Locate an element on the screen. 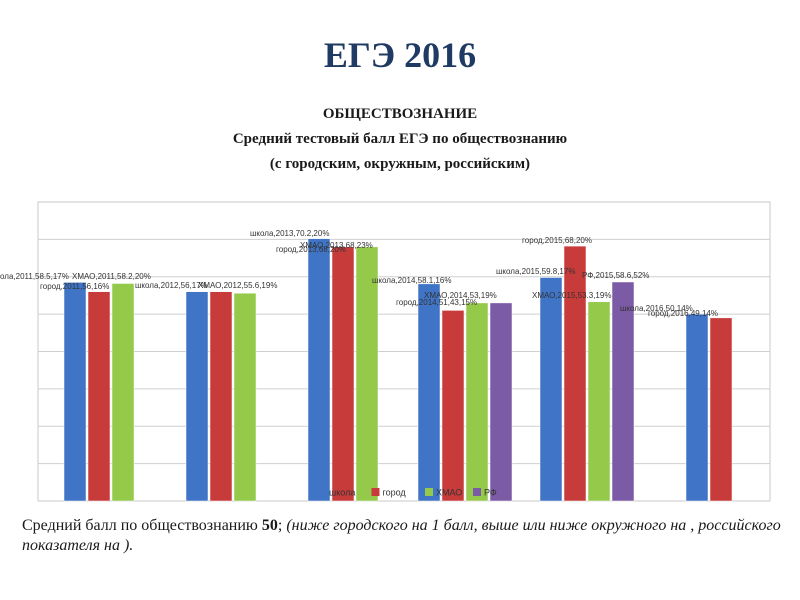  data-label: ХМАО,2012,55.6,19% is located at coordinates (237, 285).